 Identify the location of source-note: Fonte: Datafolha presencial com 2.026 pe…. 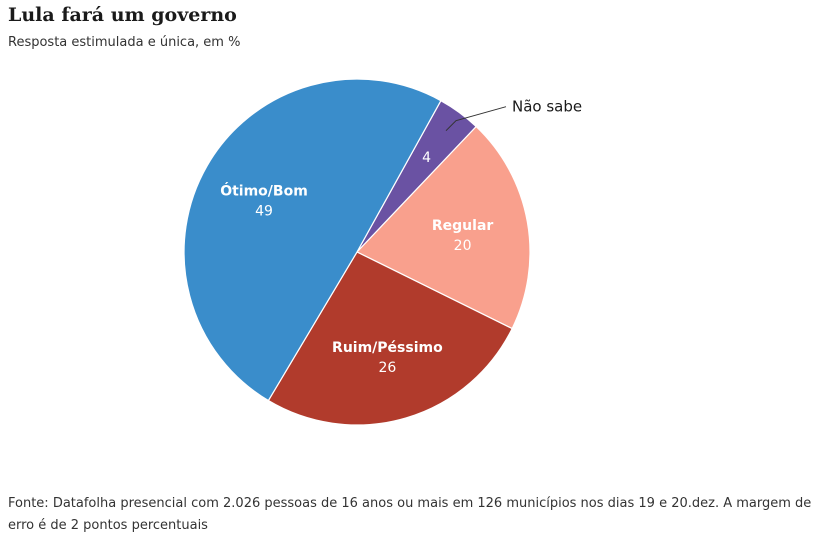
(410, 514).